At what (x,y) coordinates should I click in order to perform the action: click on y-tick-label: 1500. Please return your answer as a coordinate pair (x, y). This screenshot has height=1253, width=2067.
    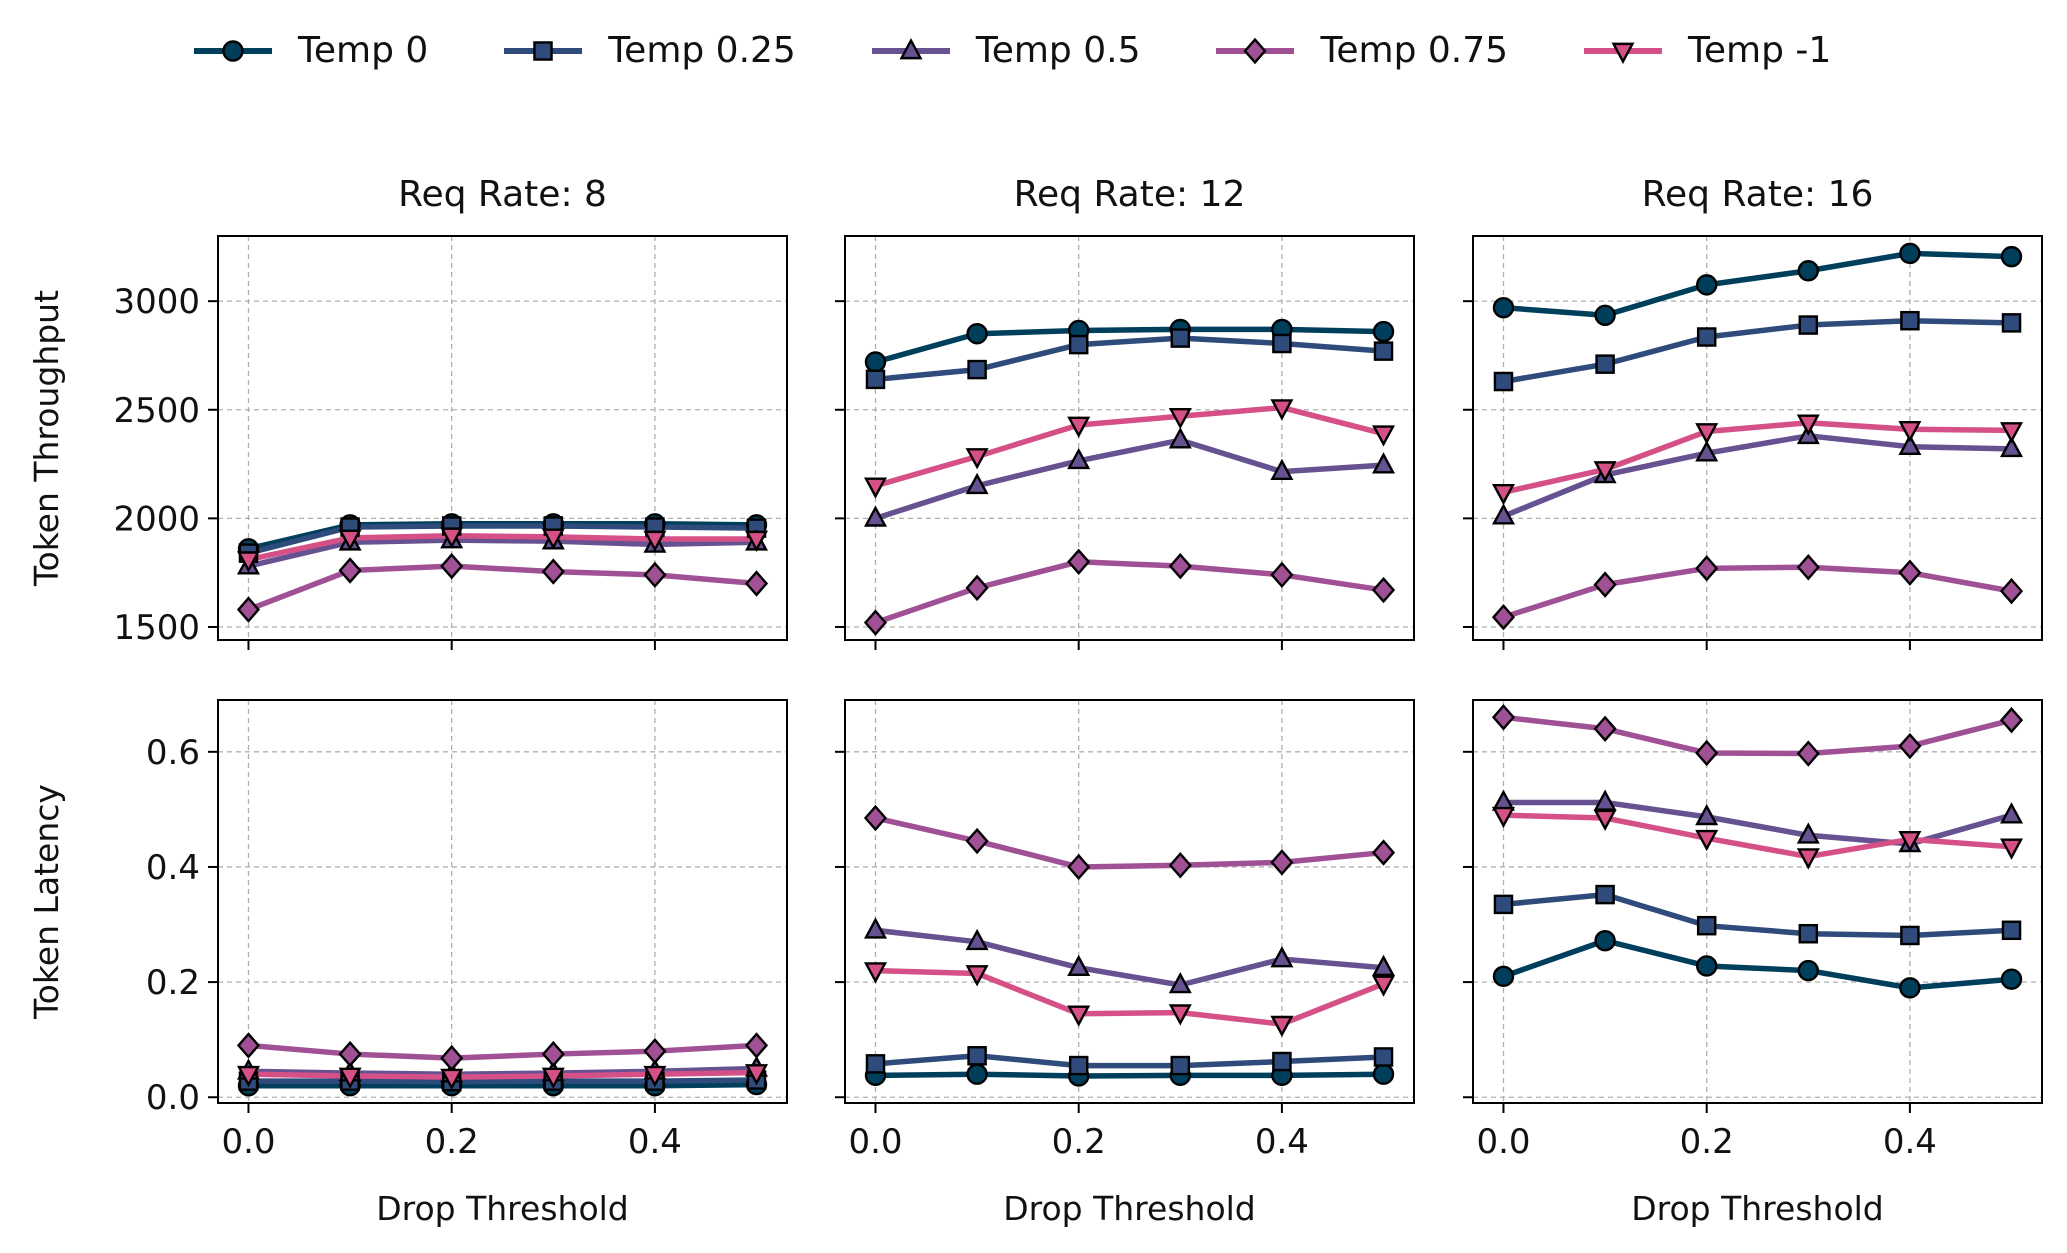
    Looking at the image, I should click on (156, 628).